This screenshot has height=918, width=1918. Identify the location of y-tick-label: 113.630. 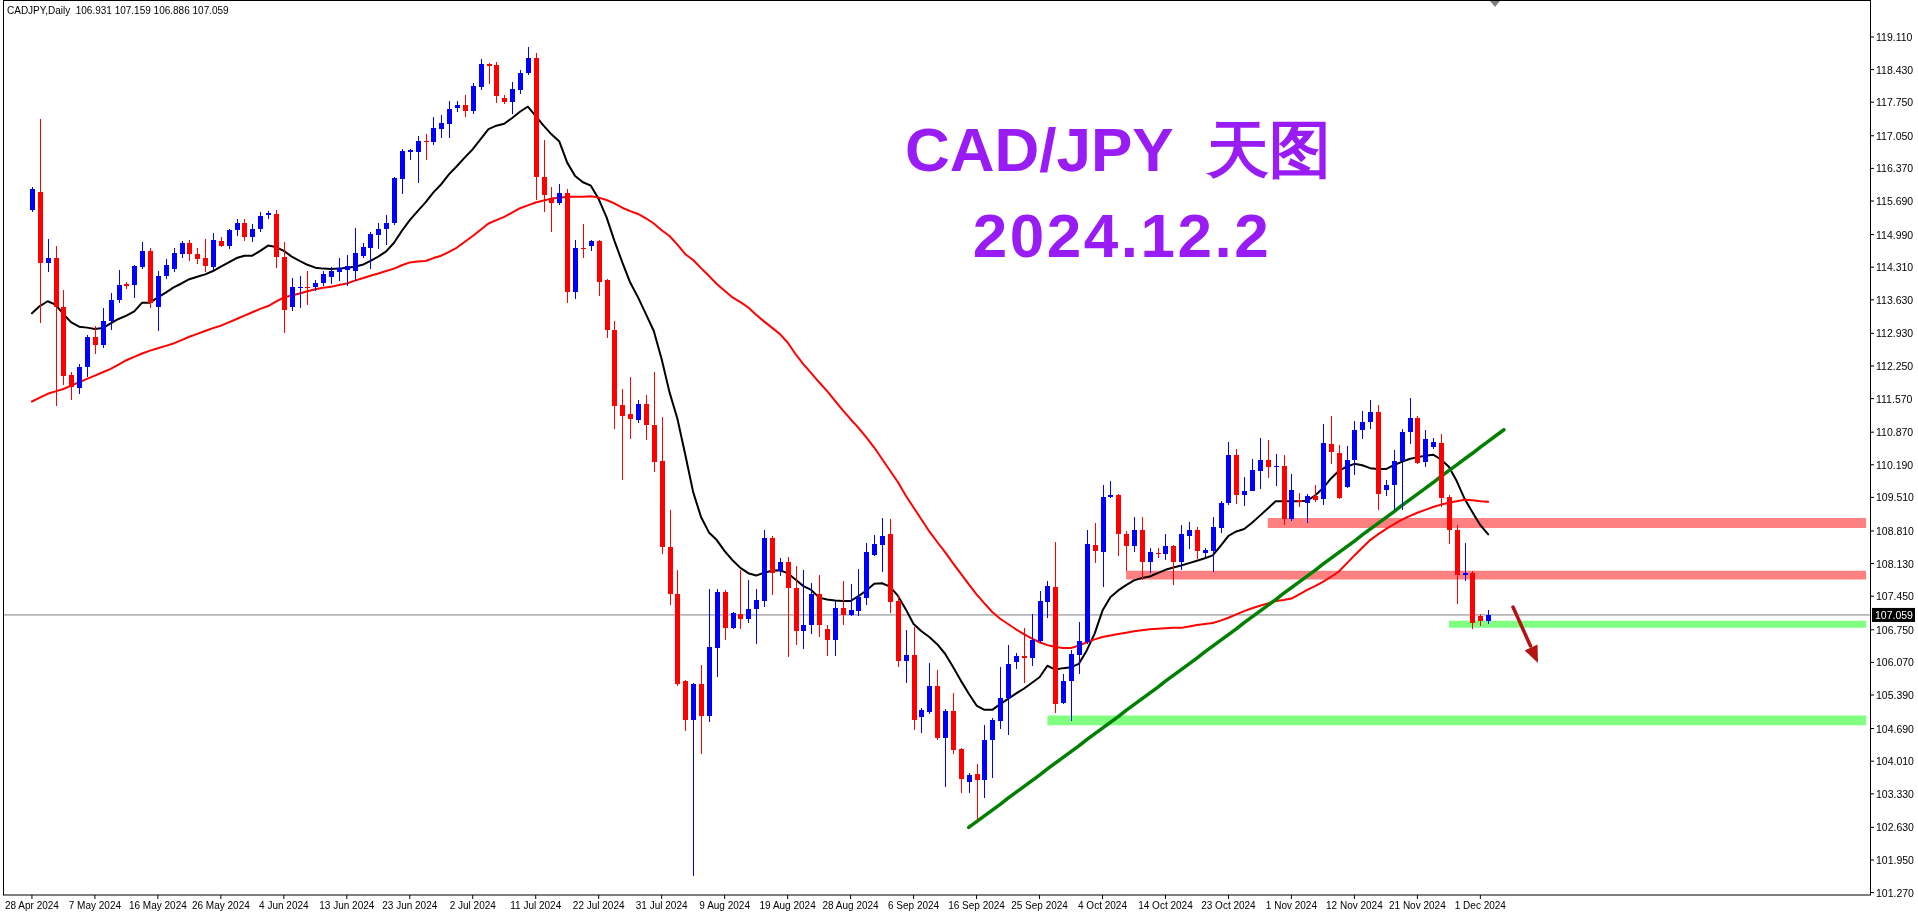
(1895, 299).